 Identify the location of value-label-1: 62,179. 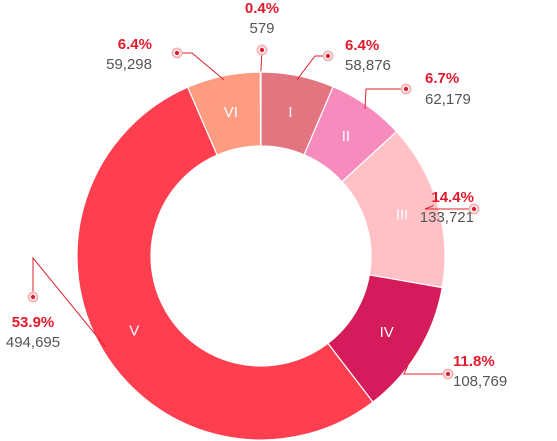
(448, 99).